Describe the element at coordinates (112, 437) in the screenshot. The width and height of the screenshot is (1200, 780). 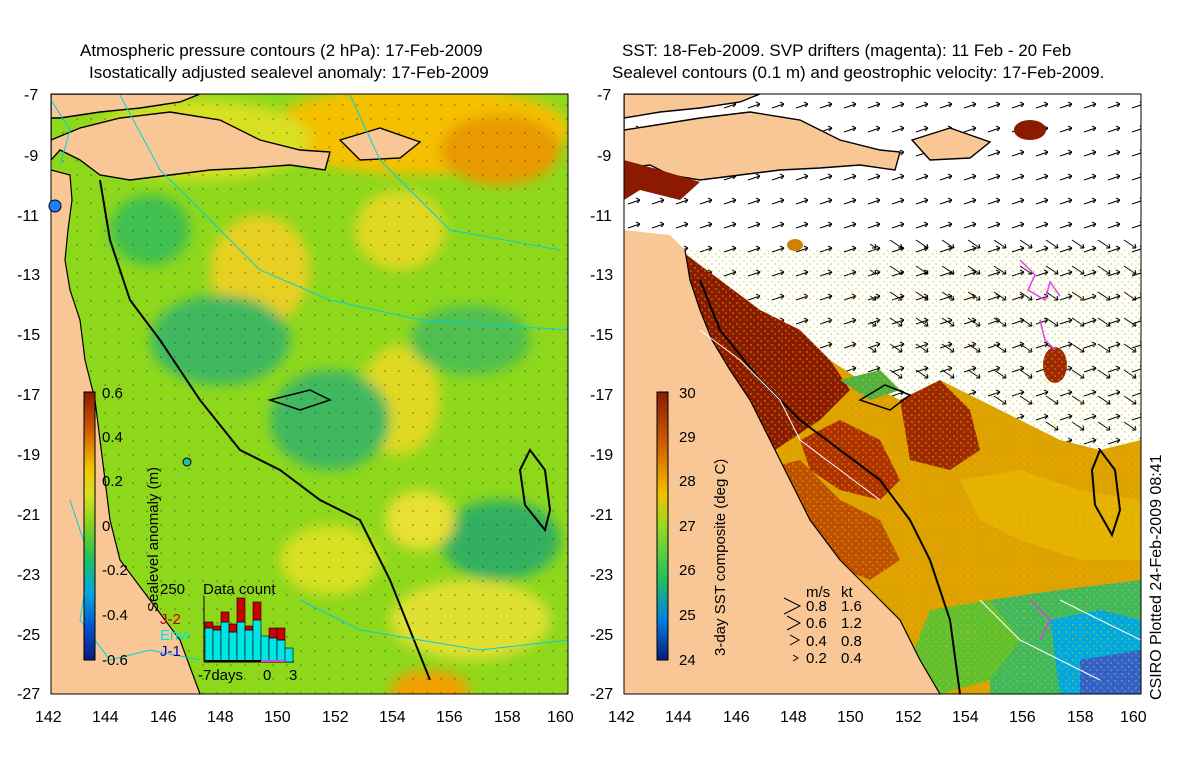
I see `ssh-tick: 0.4` at that location.